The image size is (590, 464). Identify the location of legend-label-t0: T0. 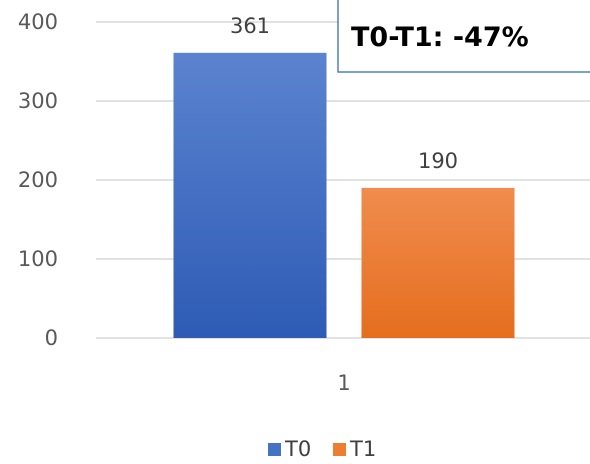
(297, 449).